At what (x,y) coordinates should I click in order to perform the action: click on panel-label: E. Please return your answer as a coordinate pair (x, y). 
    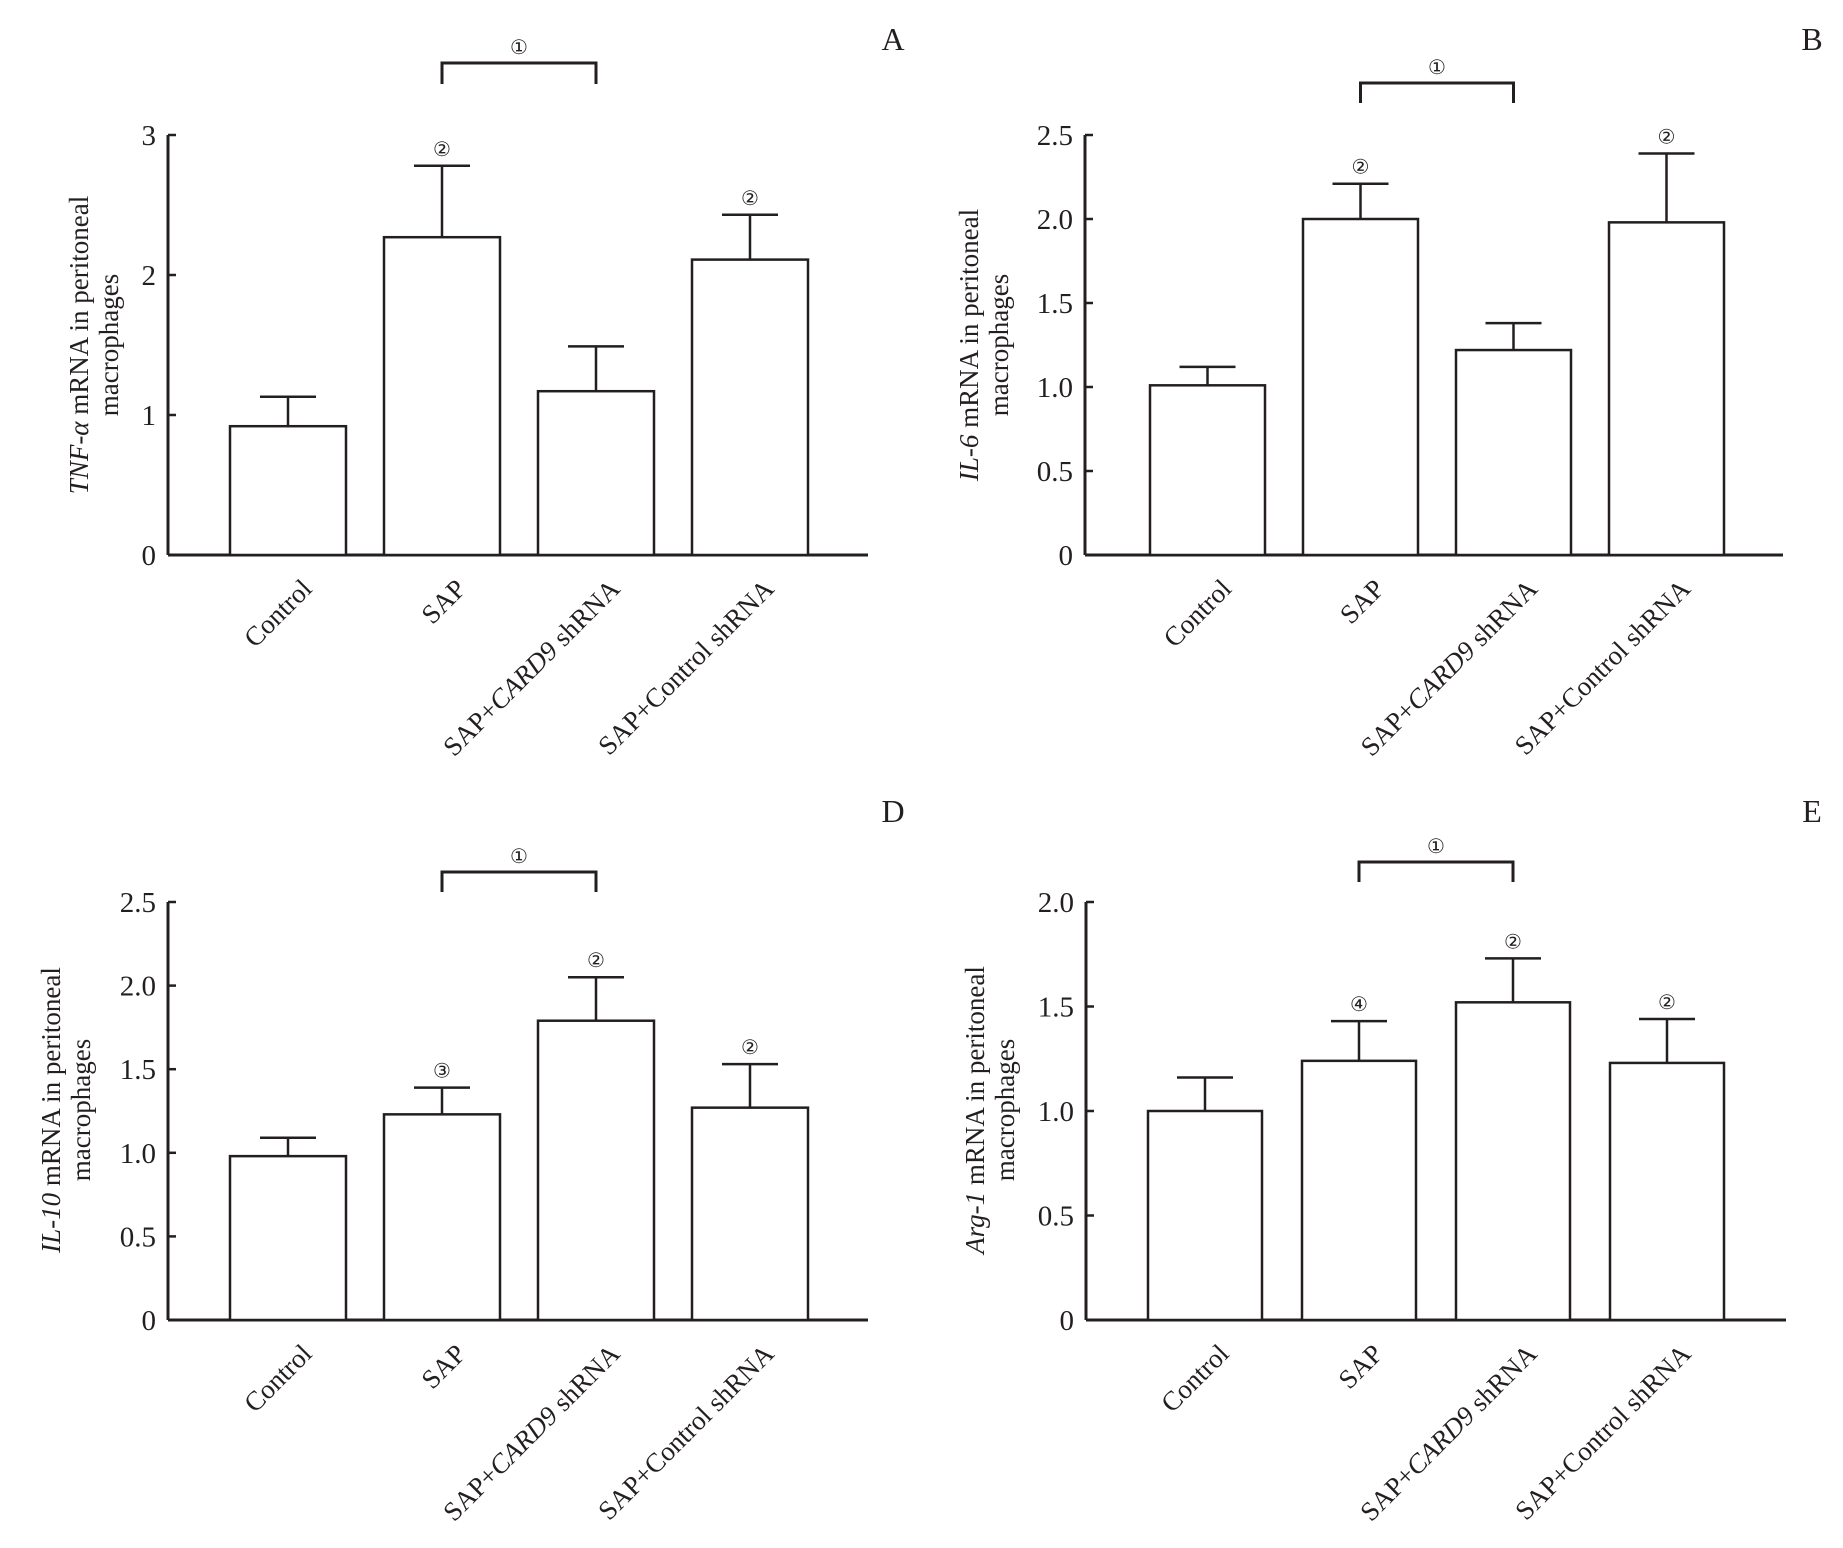
    Looking at the image, I should click on (1812, 811).